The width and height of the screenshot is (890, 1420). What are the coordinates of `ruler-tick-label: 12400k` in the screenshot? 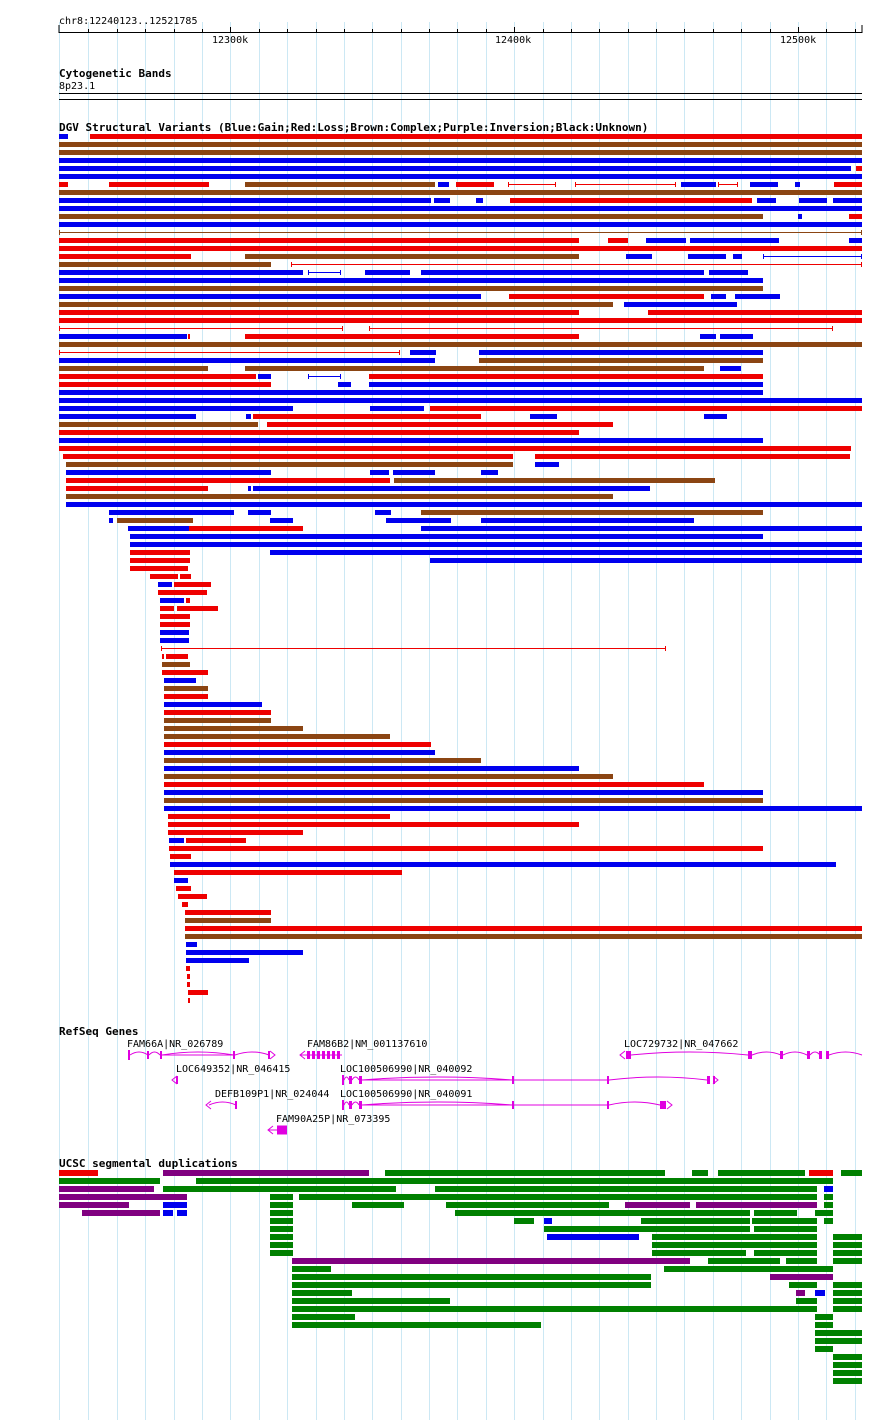 It's located at (513, 40).